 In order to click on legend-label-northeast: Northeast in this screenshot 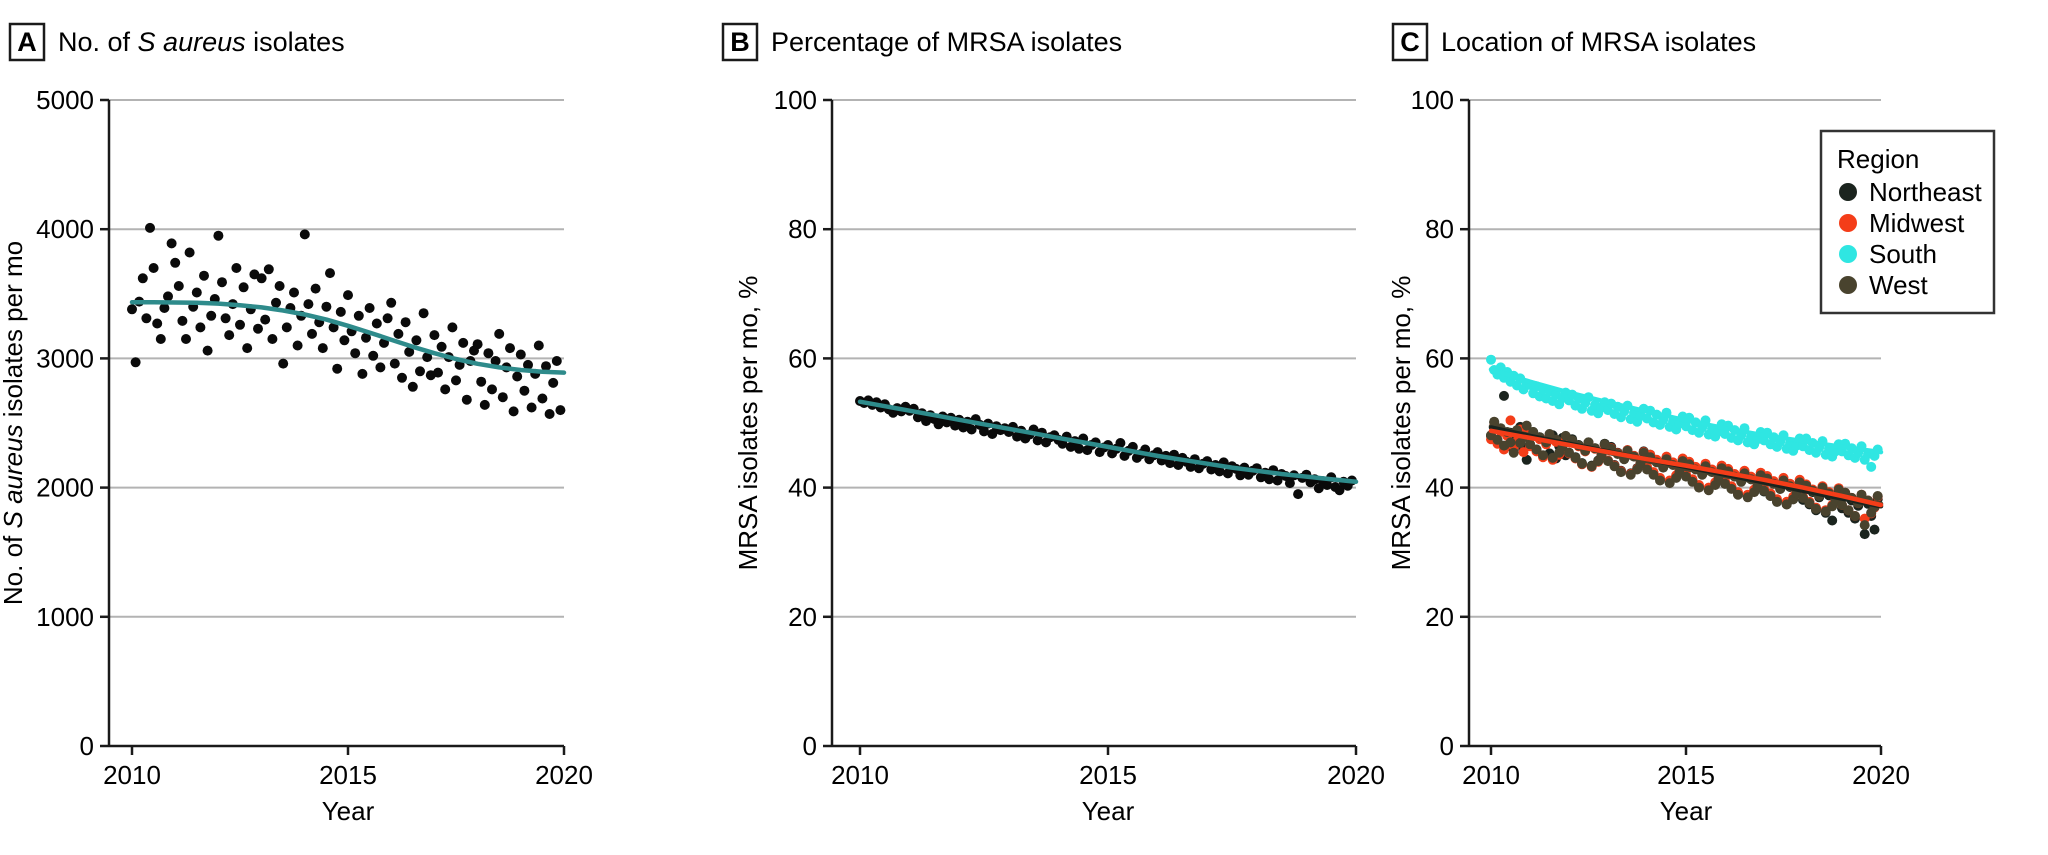, I will do `click(1925, 192)`.